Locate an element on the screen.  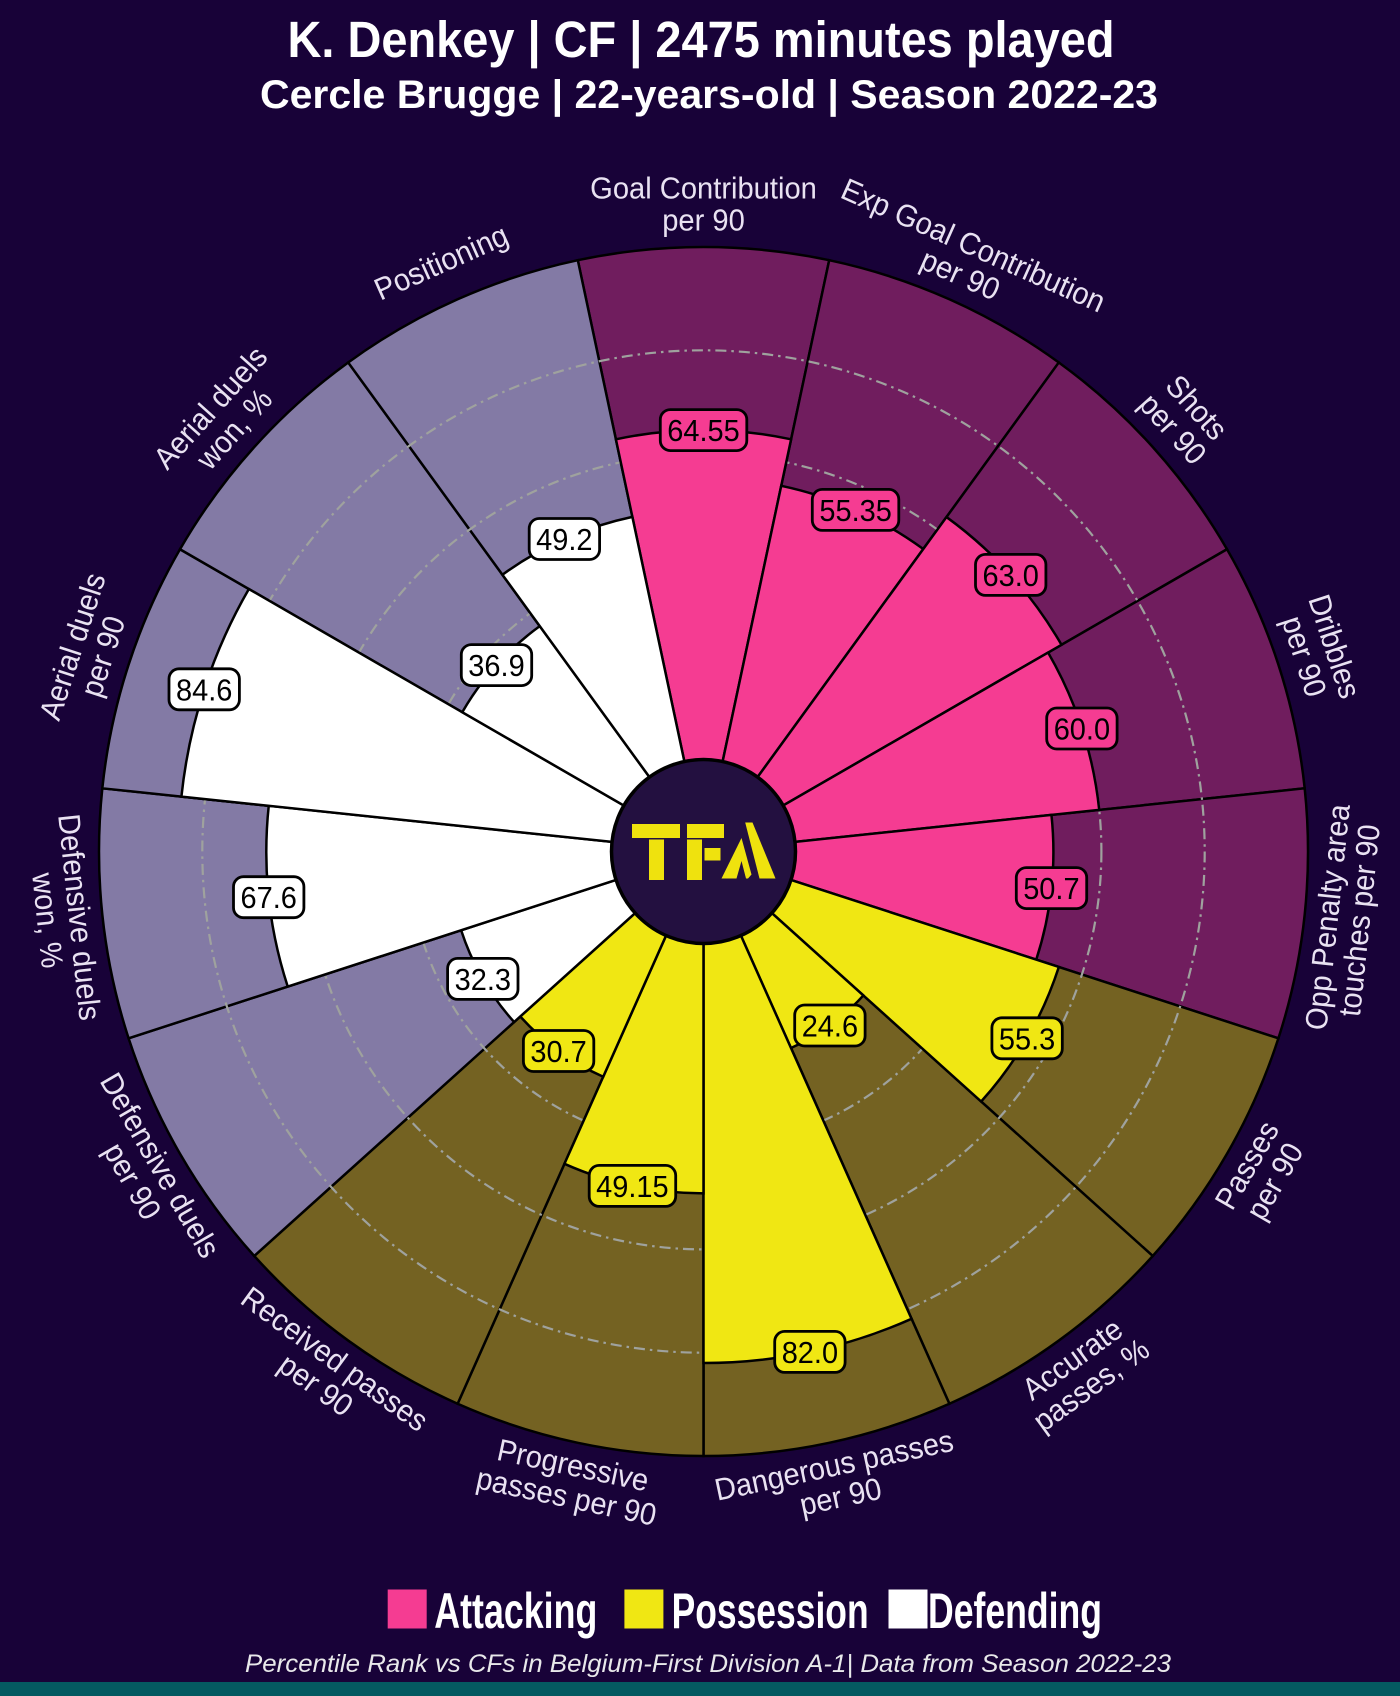
svg-text: 49.15 is located at coordinates (632, 1187).